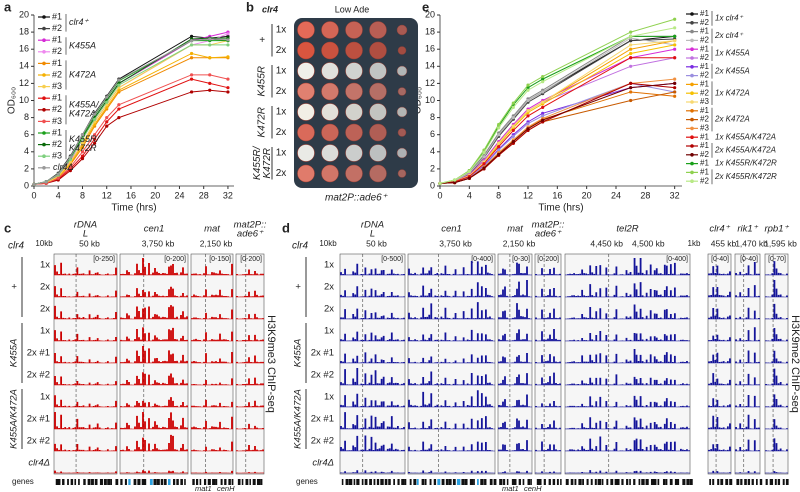  I want to click on locus-name: mat, so click(515, 229).